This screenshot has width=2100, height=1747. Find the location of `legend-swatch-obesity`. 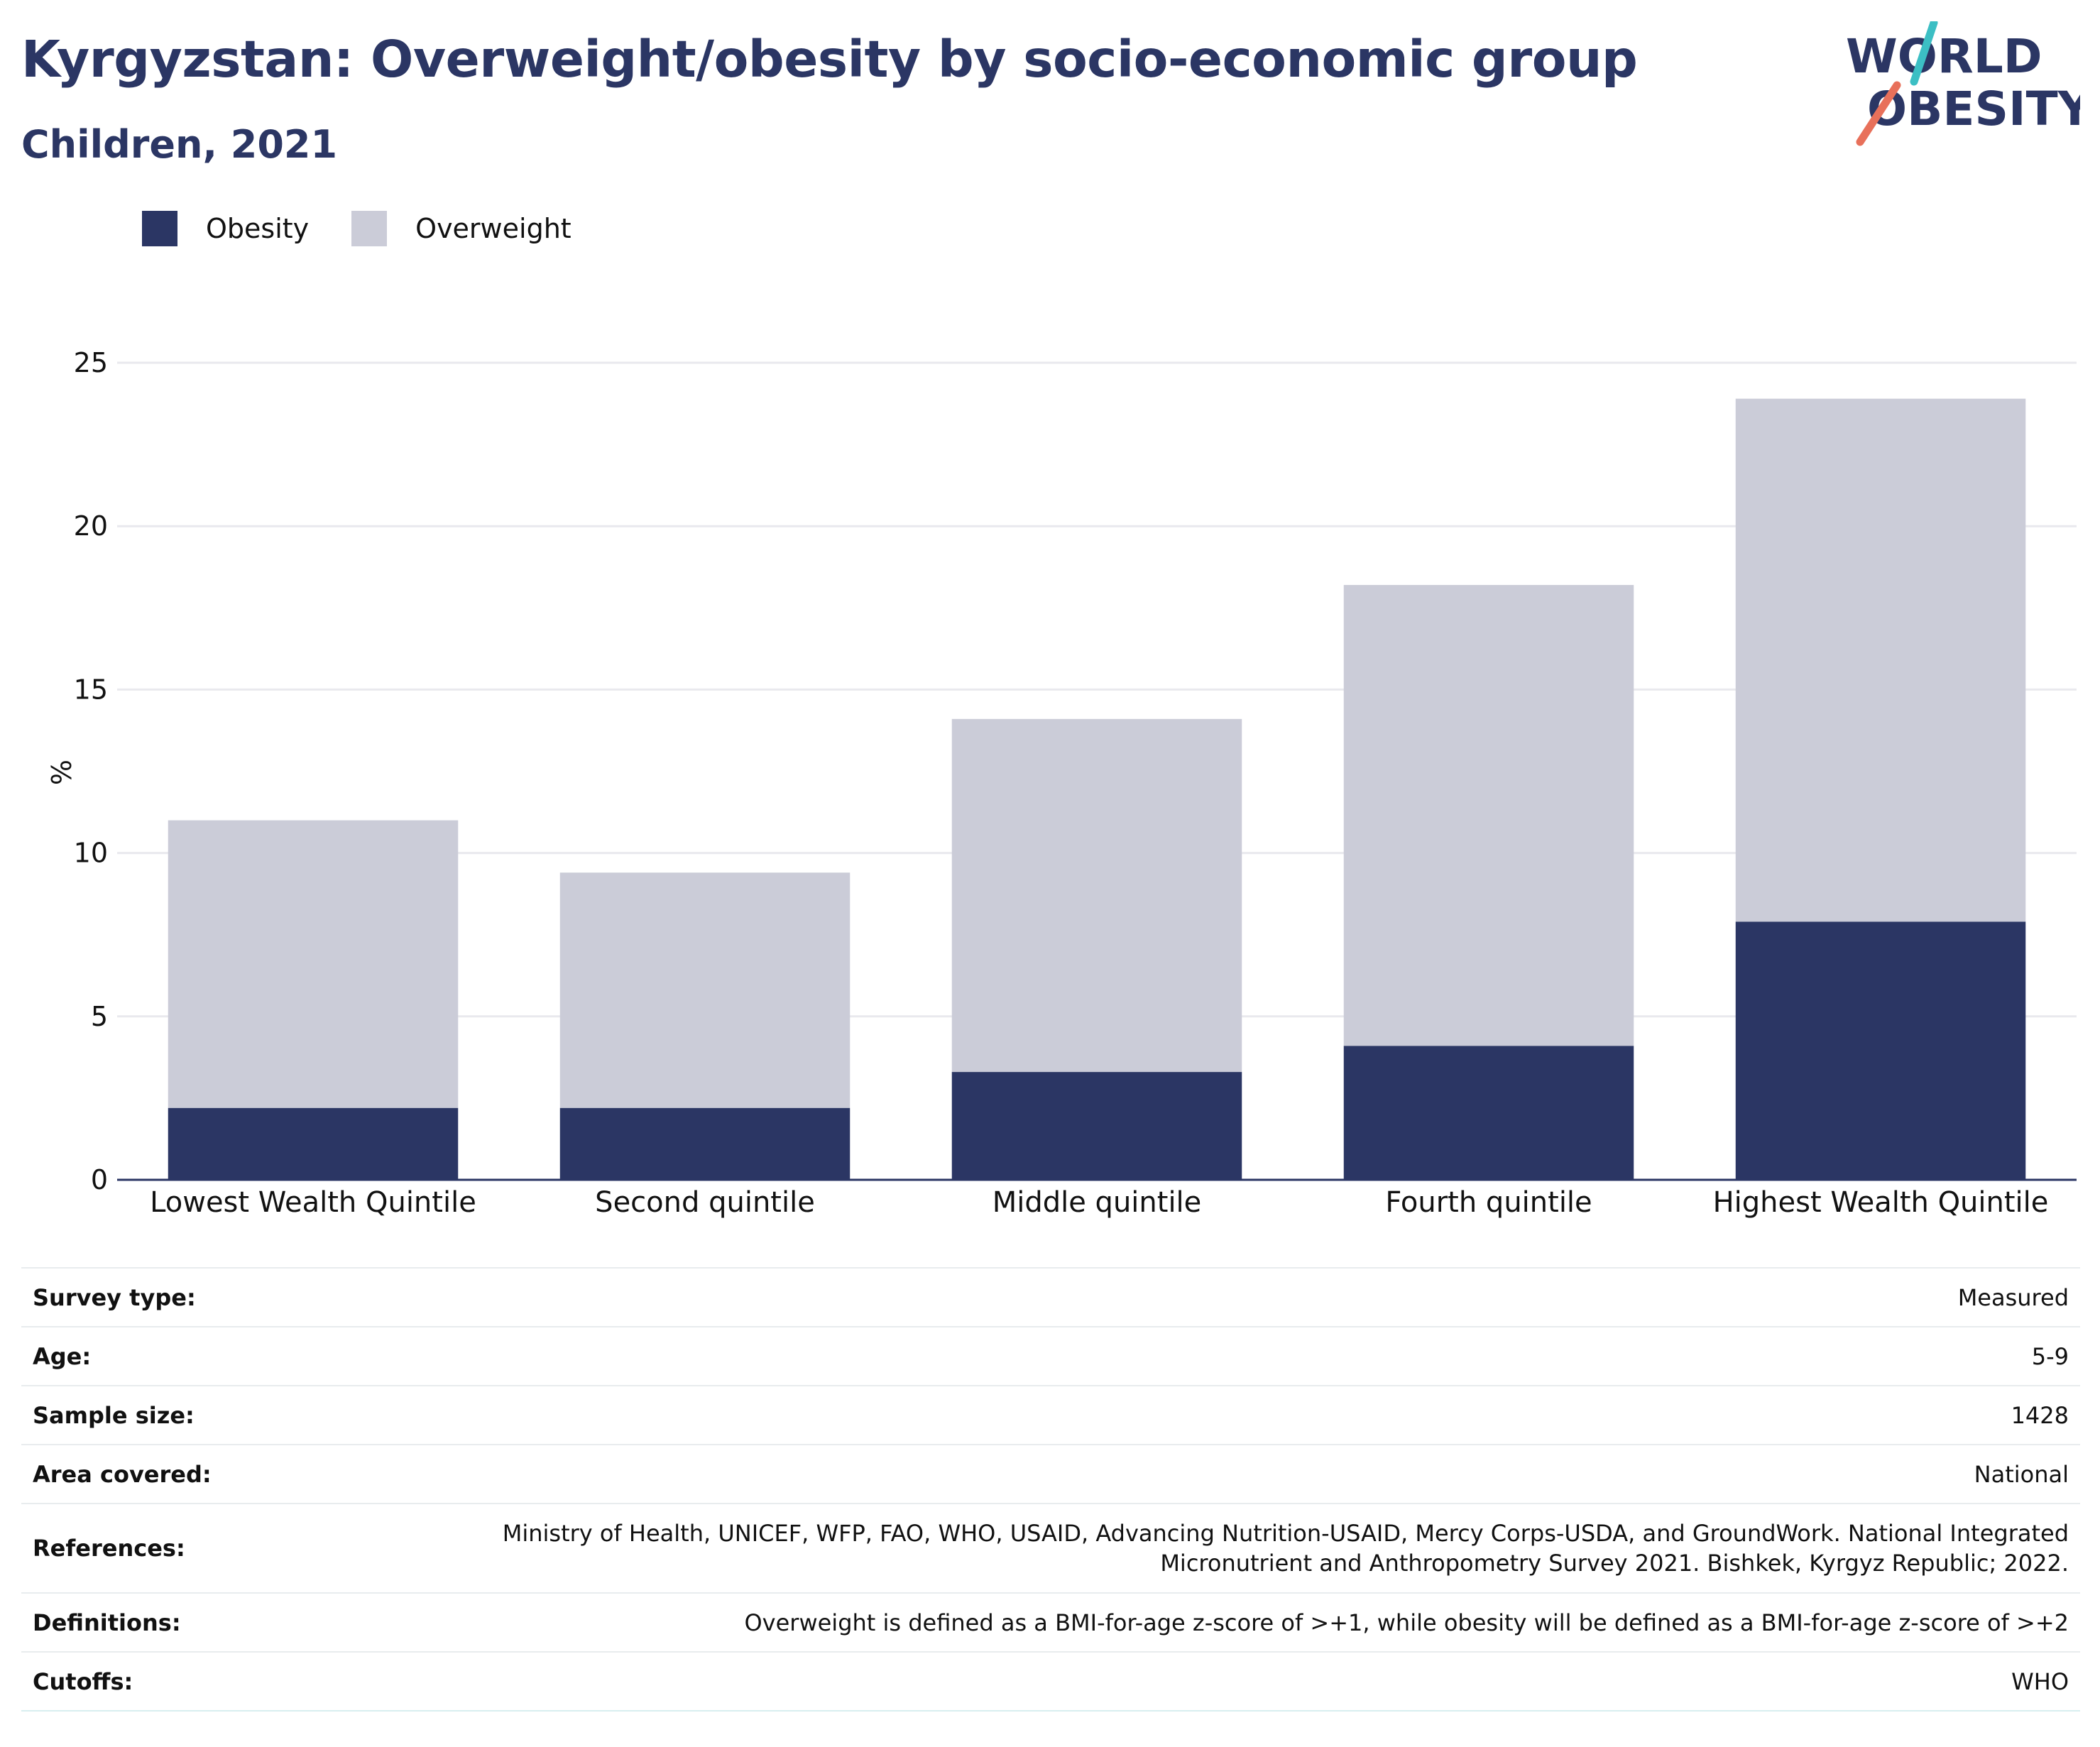

legend-swatch-obesity is located at coordinates (159, 228).